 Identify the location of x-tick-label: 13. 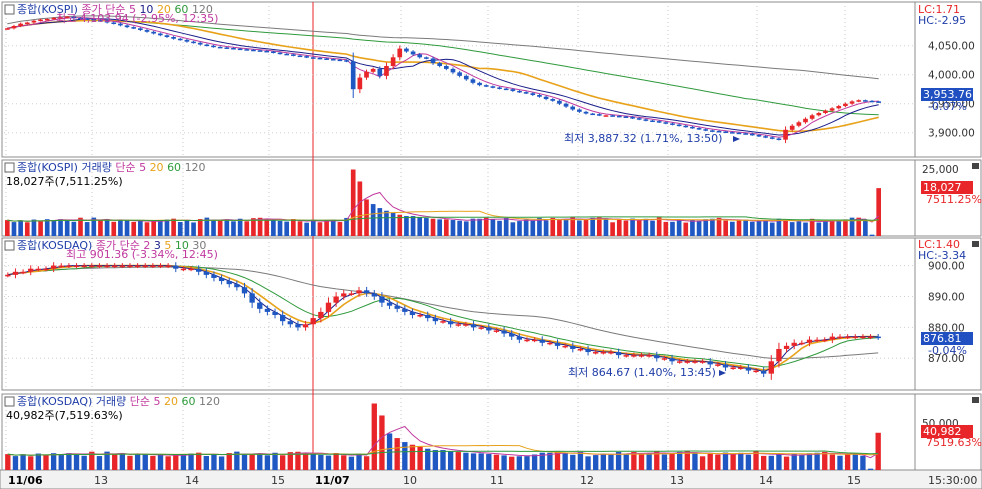
(101, 480).